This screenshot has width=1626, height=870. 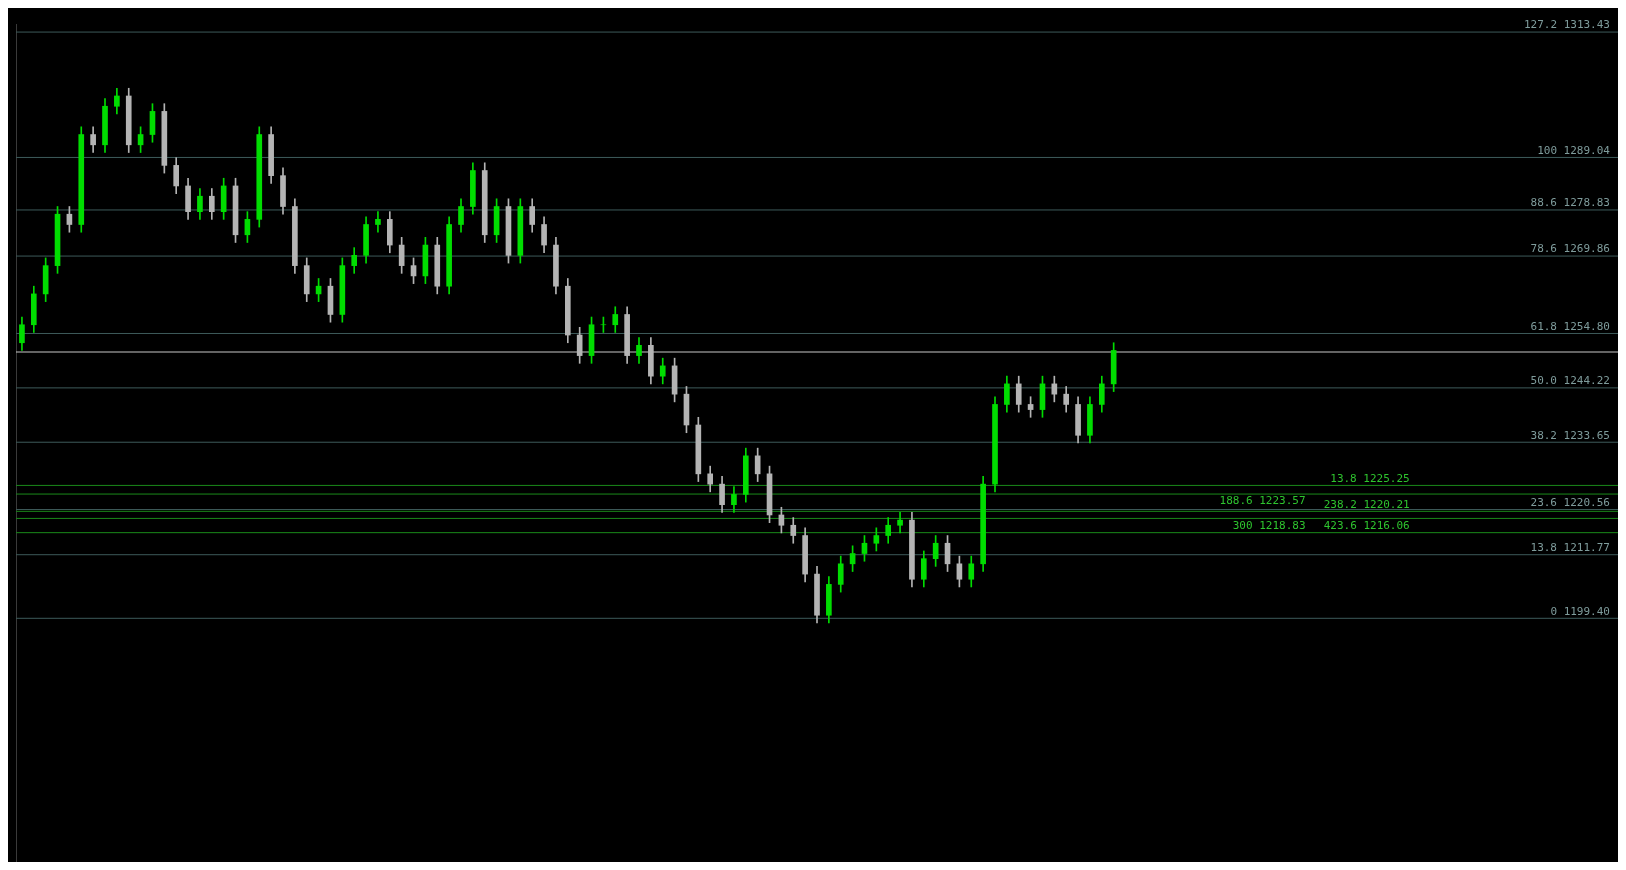 What do you see at coordinates (1570, 381) in the screenshot?
I see `ref-line-label: 50.0 1244.22` at bounding box center [1570, 381].